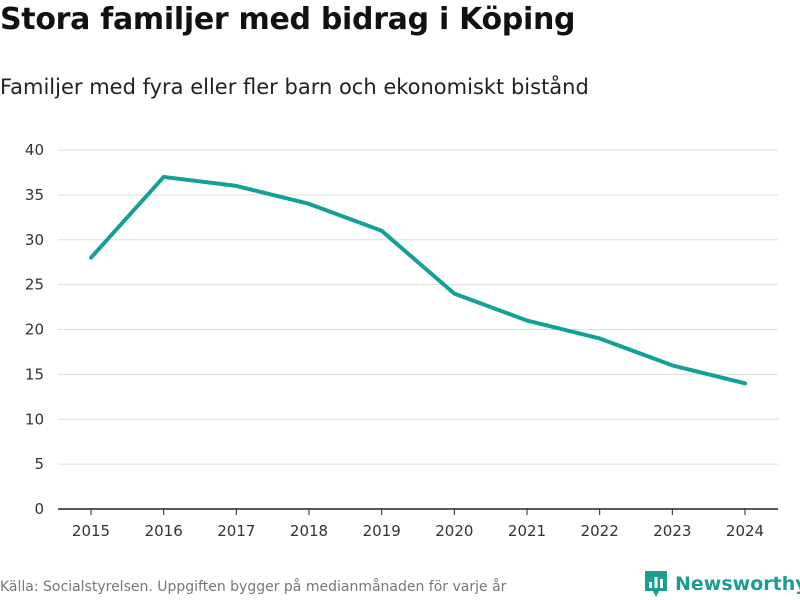  What do you see at coordinates (454, 531) in the screenshot?
I see `x-tick-label: 2020` at bounding box center [454, 531].